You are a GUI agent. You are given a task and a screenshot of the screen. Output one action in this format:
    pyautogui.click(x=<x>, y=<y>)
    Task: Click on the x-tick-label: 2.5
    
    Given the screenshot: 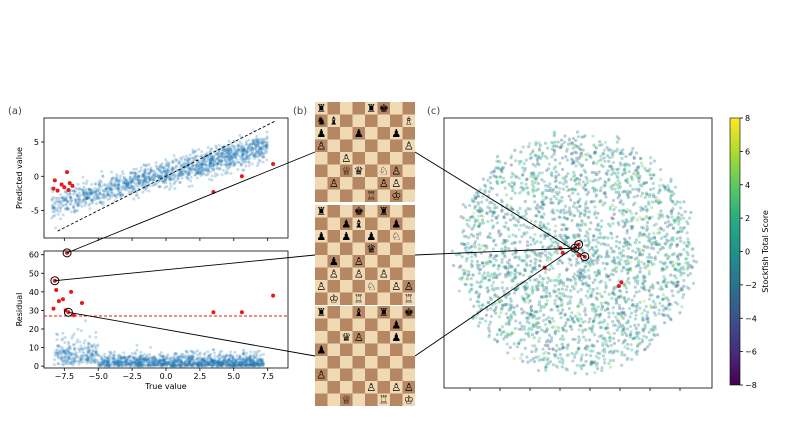 What is the action you would take?
    pyautogui.click(x=200, y=376)
    